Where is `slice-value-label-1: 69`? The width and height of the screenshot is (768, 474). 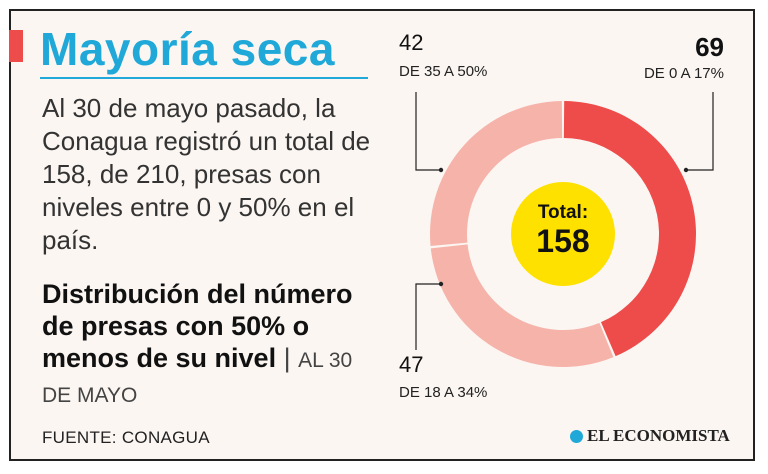
slice-value-label-1: 69 is located at coordinates (709, 47).